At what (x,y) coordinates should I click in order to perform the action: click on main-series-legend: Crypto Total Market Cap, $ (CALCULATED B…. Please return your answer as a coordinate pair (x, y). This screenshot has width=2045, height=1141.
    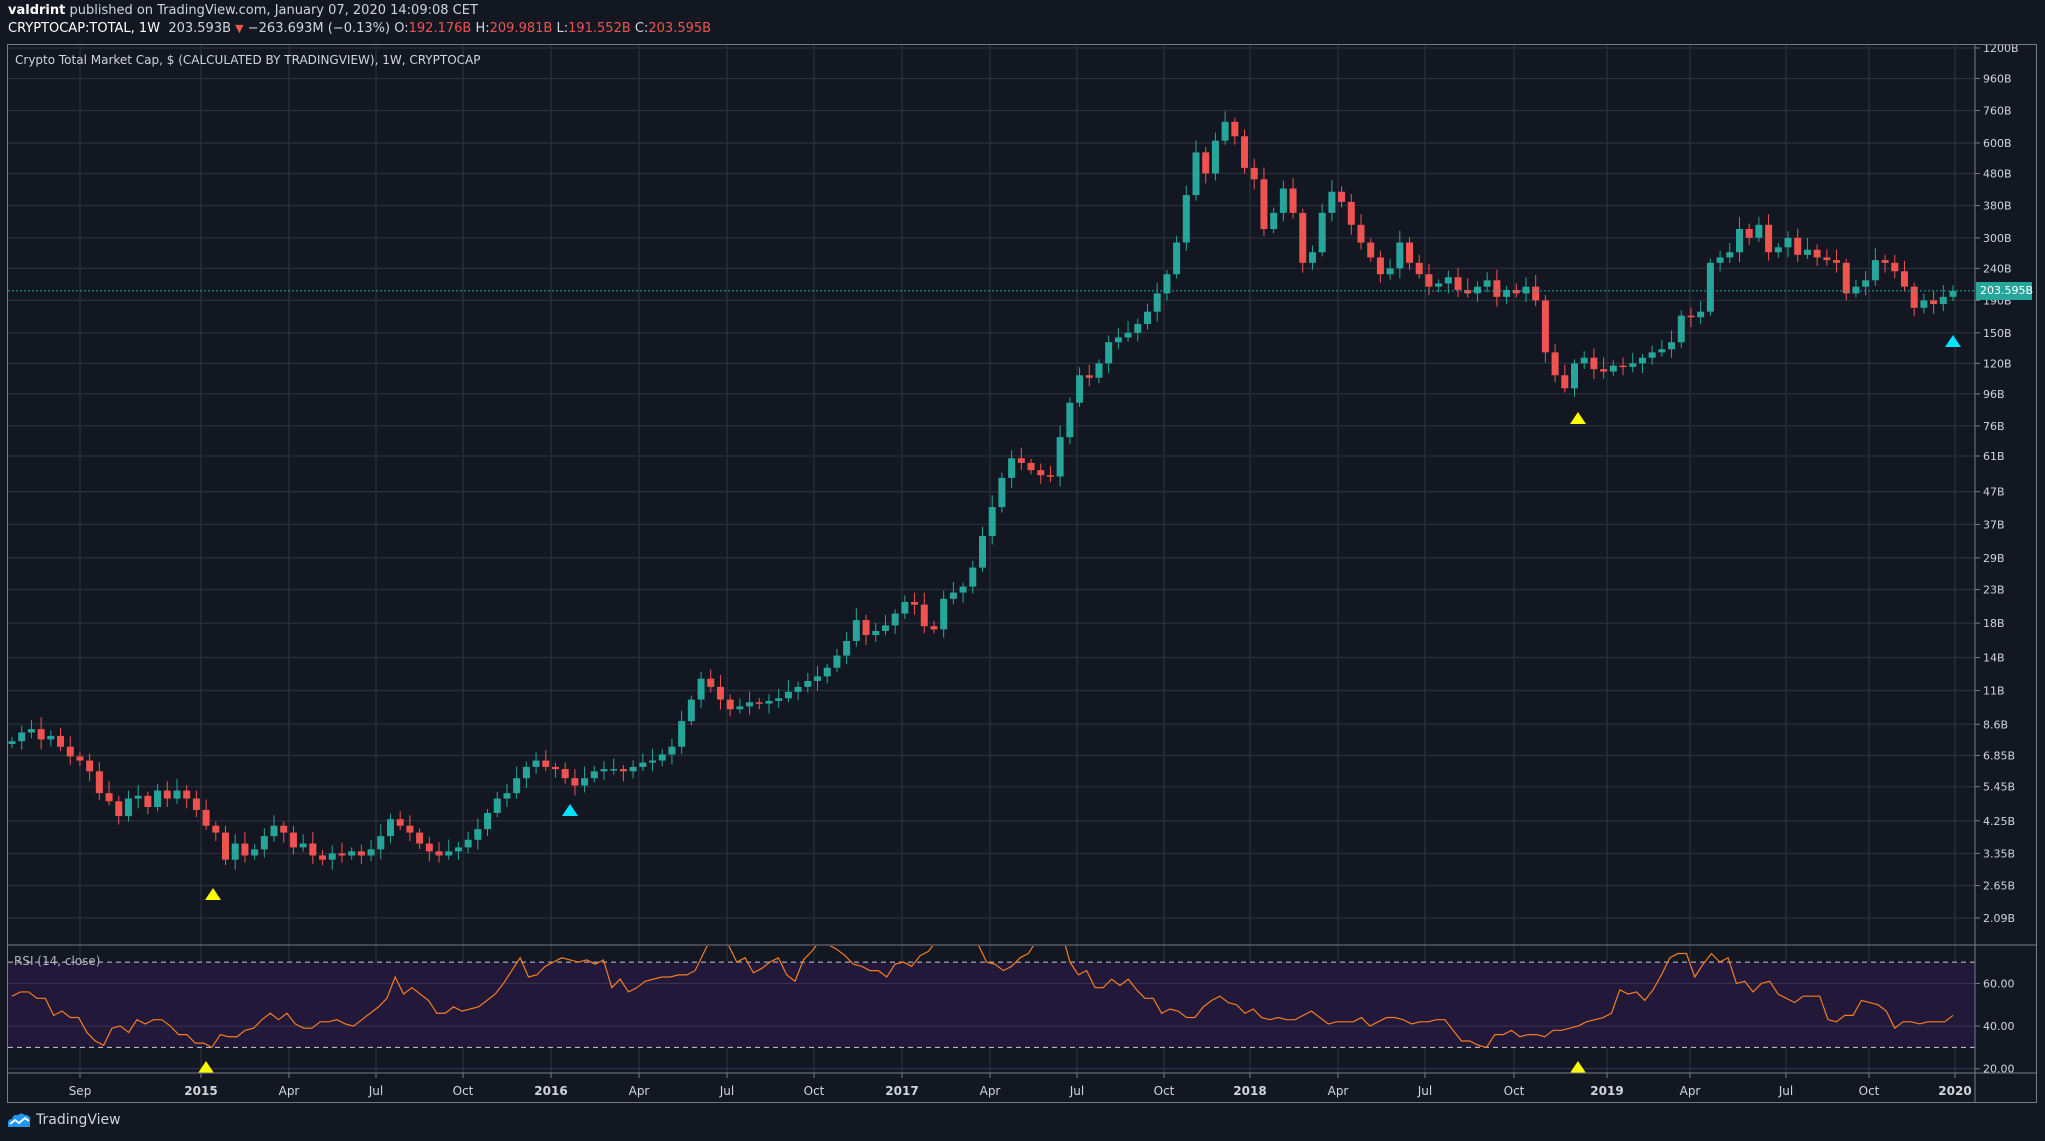
    Looking at the image, I should click on (248, 60).